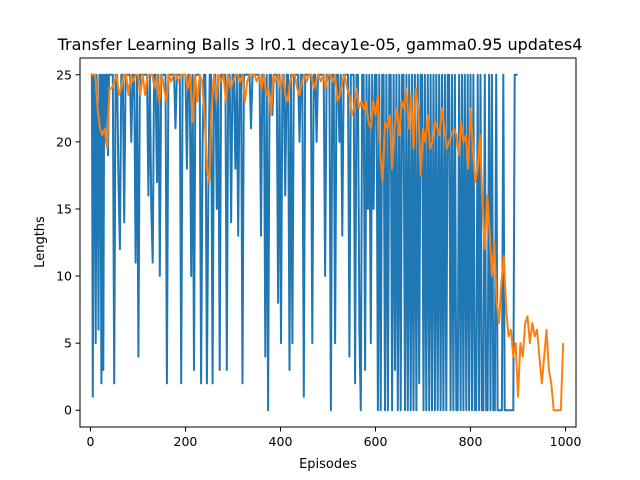  I want to click on y-tick-label: 10, so click(64, 276).